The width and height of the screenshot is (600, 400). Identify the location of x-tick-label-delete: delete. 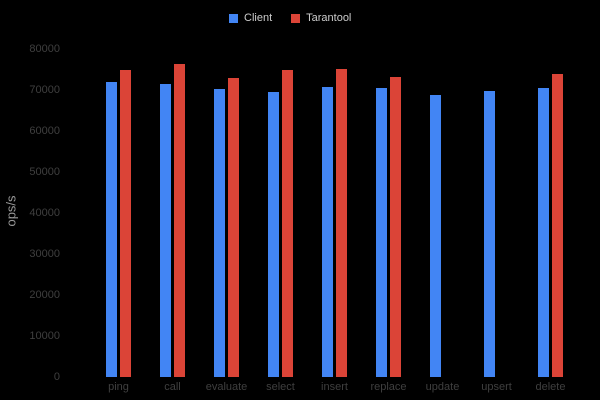
(550, 387).